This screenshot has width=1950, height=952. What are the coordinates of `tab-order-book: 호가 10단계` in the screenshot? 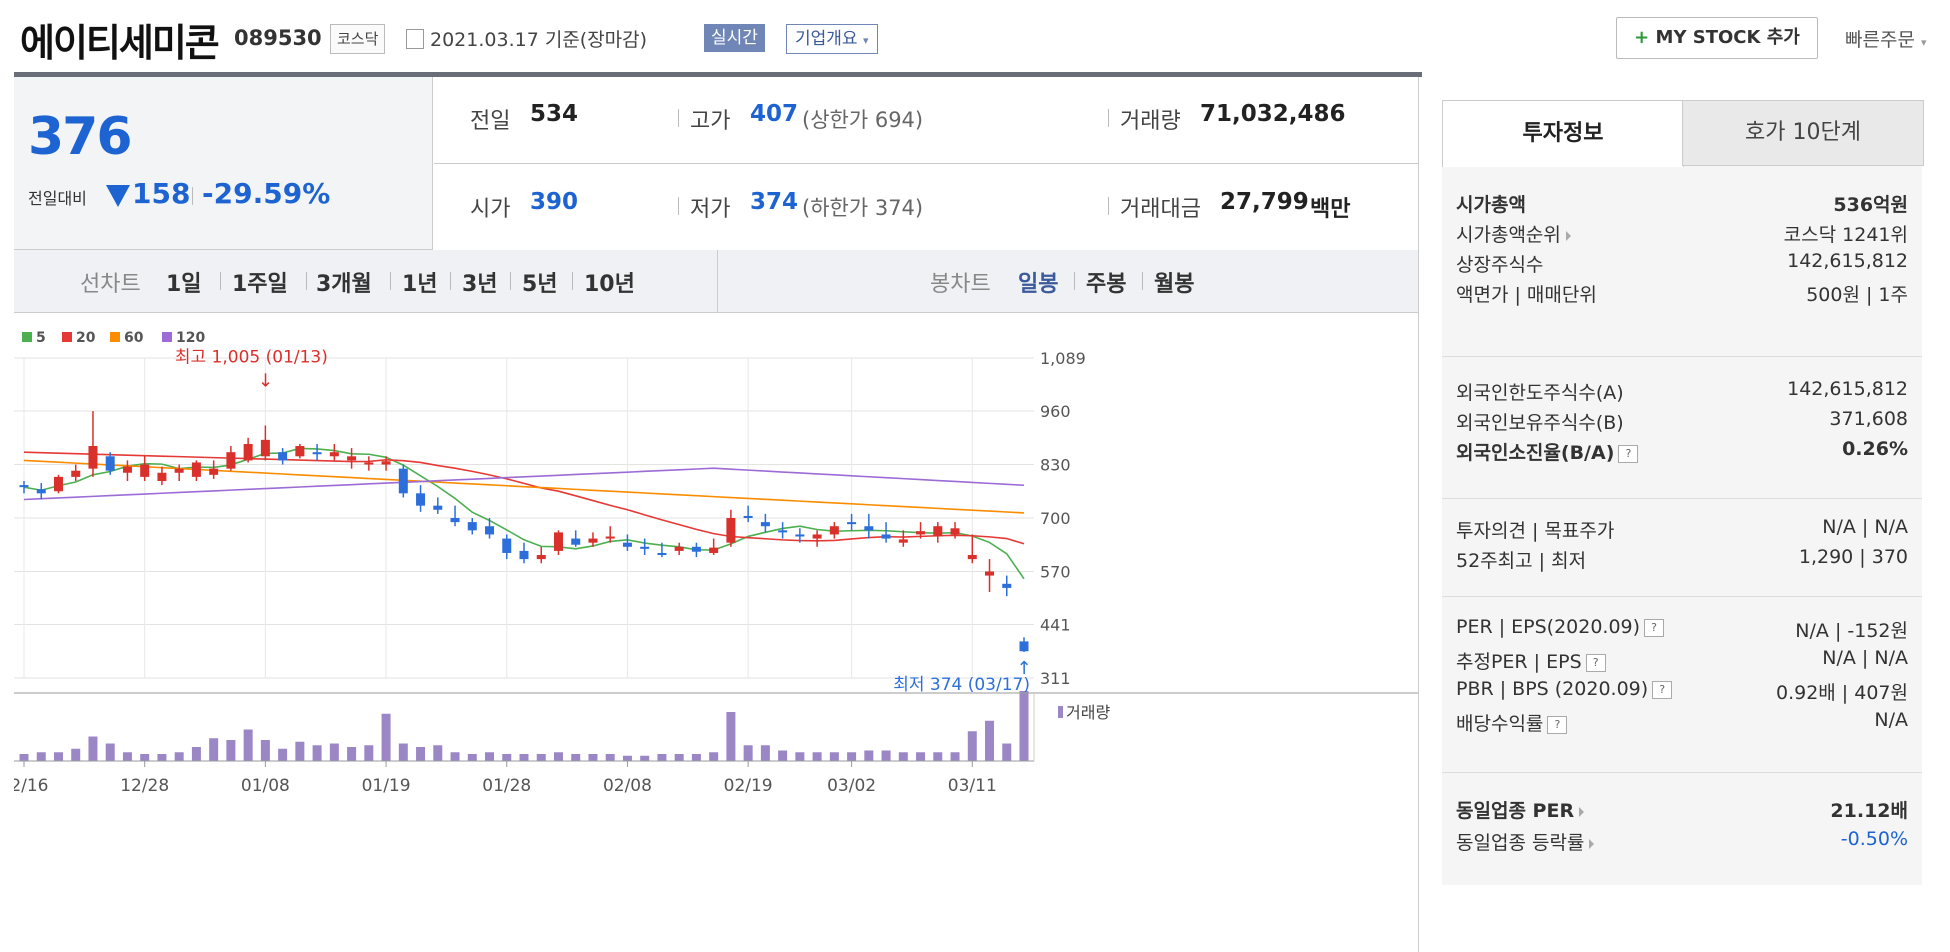 It's located at (1803, 133).